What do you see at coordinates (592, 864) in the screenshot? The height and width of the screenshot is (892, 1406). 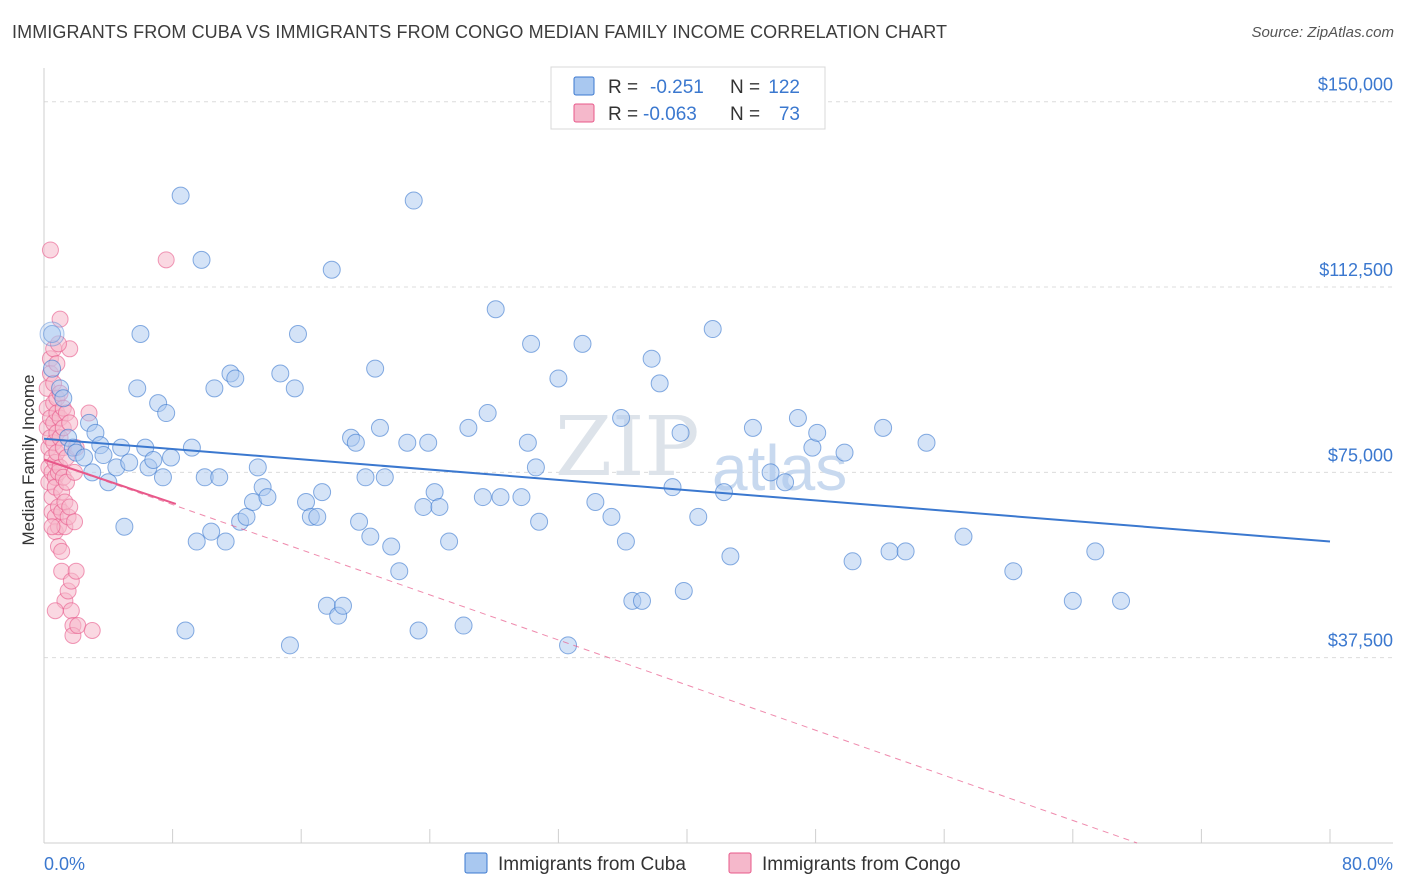 I see `bottom-legend-label-cuba: Immigrants from Cuba` at bounding box center [592, 864].